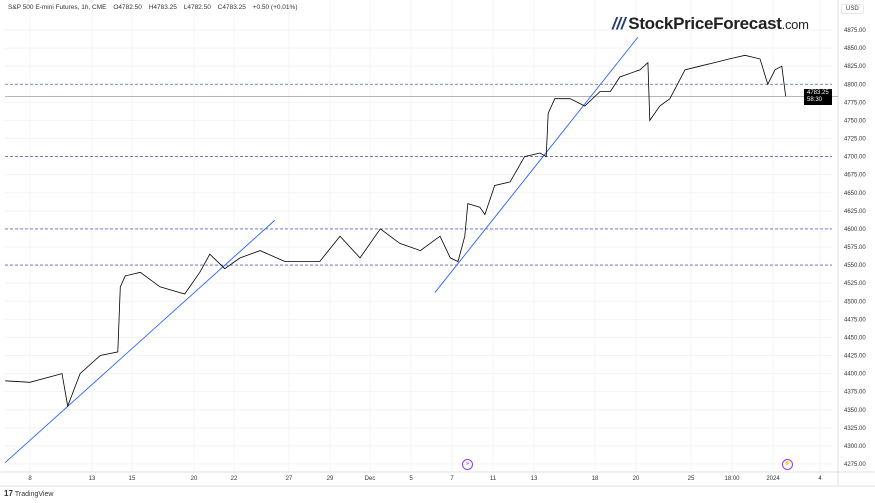  I want to click on currency-button: USD, so click(852, 9).